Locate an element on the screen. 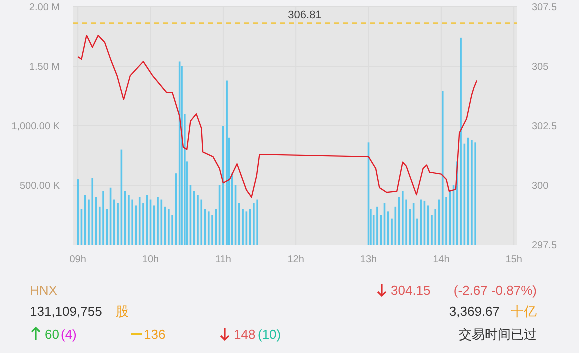 The width and height of the screenshot is (579, 353). text: (-2.67 -0.87%) is located at coordinates (495, 290).